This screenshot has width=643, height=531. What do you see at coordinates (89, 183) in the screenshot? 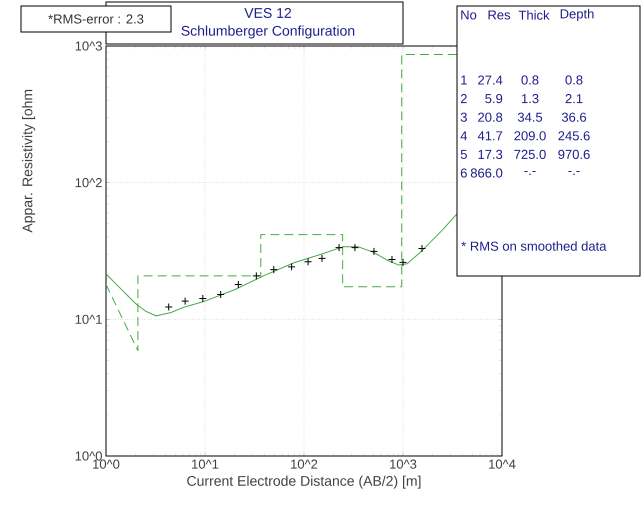
I see `y-tick-label: 10^2` at bounding box center [89, 183].